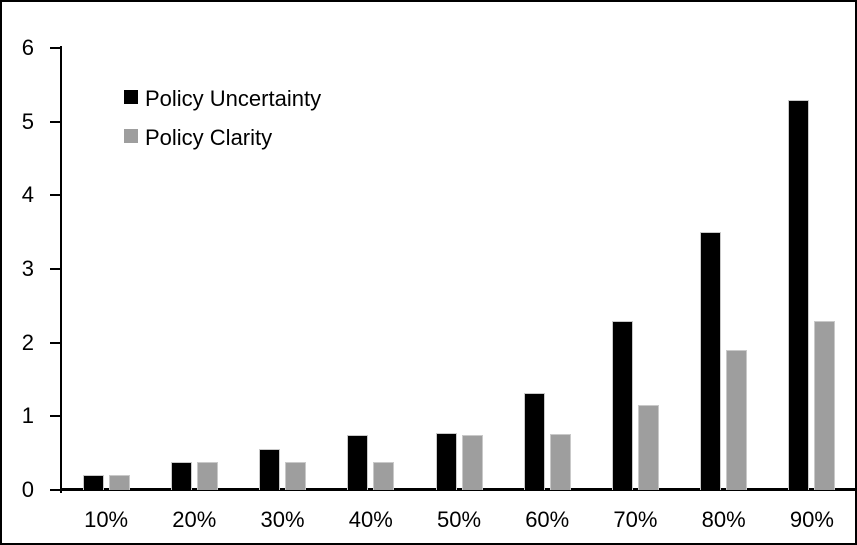 Image resolution: width=857 pixels, height=545 pixels. What do you see at coordinates (711, 361) in the screenshot?
I see `bar-policy-uncertainty-80-` at bounding box center [711, 361].